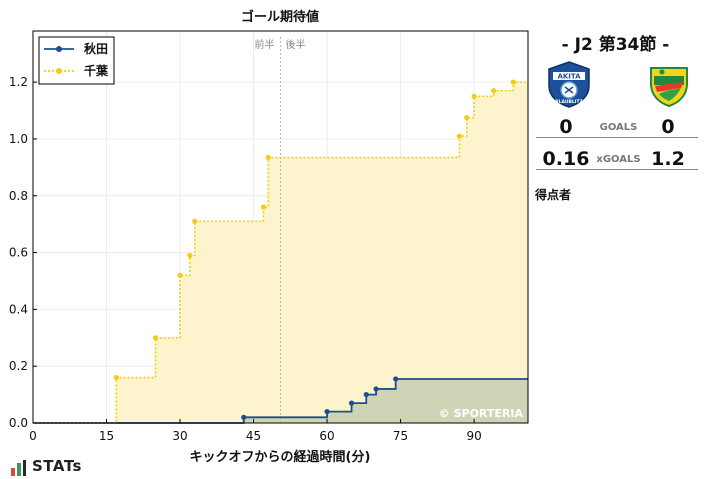 The width and height of the screenshot is (707, 479). Describe the element at coordinates (76, 60) in the screenshot. I see `legend-box` at that location.